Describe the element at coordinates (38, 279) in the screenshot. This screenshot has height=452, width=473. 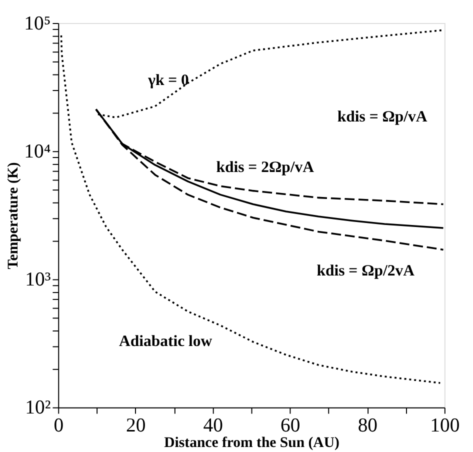
I see `y-tick-label: 10³` at that location.